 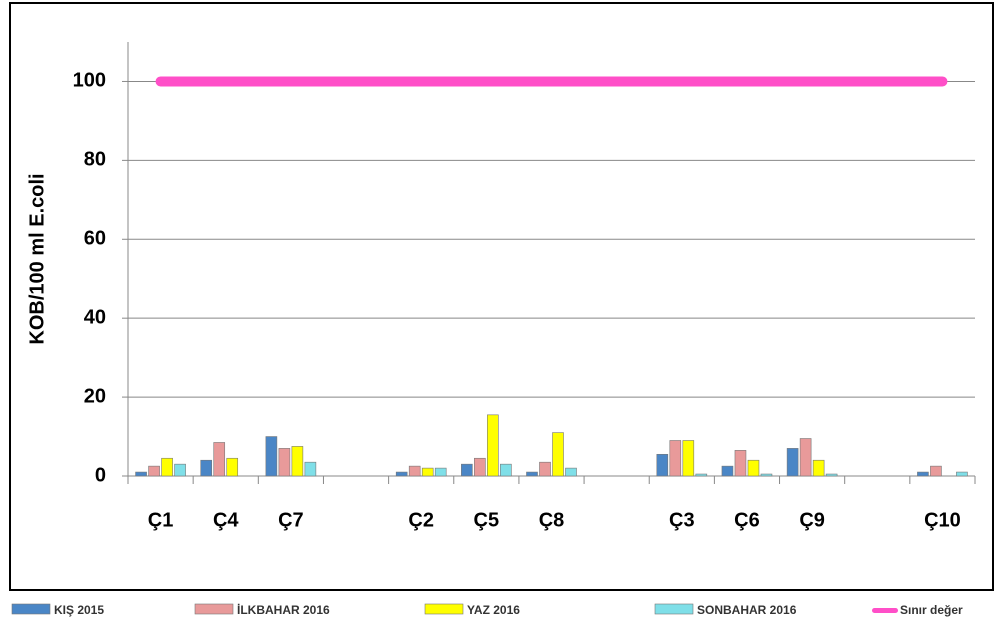 What do you see at coordinates (95, 239) in the screenshot?
I see `y-tick-label: 60` at bounding box center [95, 239].